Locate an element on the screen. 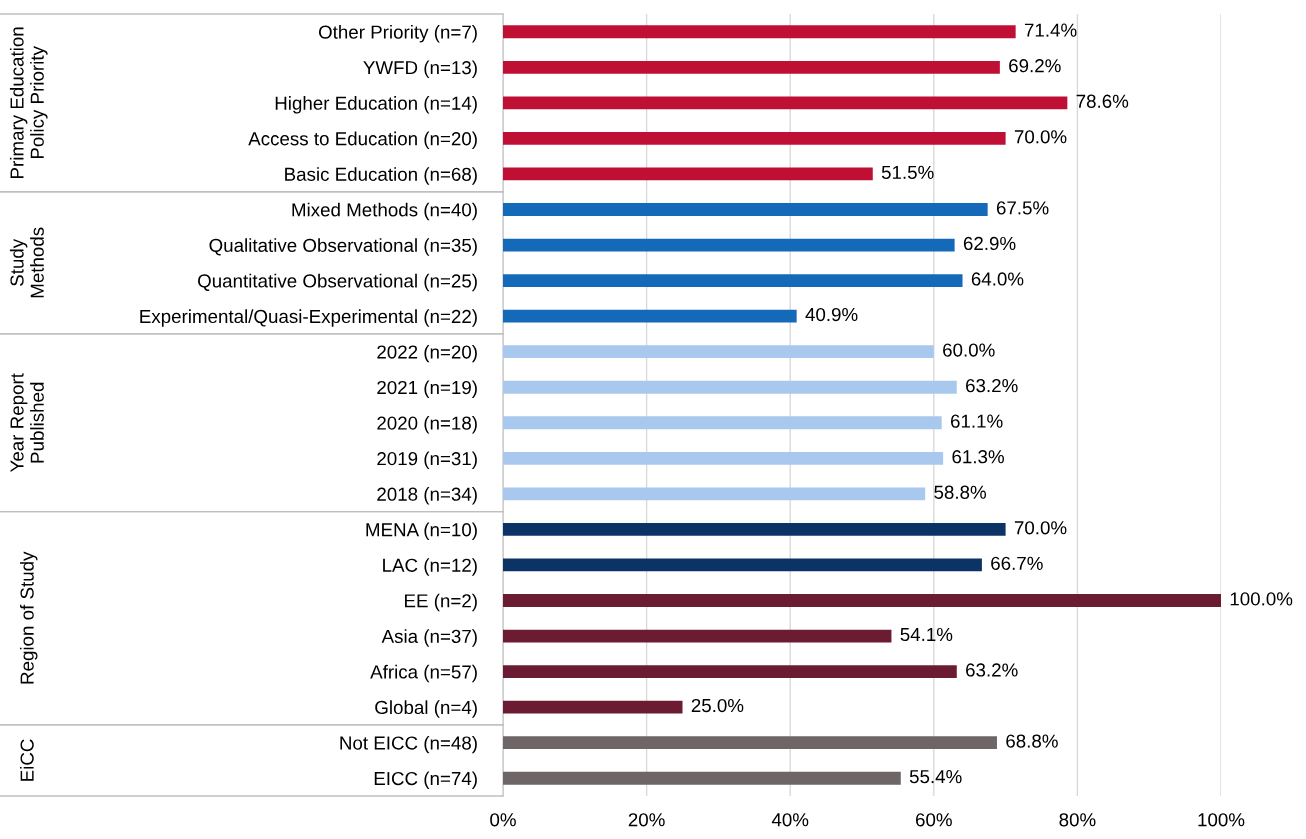  y-tick-label: Other Priority (n=7) is located at coordinates (397, 33).